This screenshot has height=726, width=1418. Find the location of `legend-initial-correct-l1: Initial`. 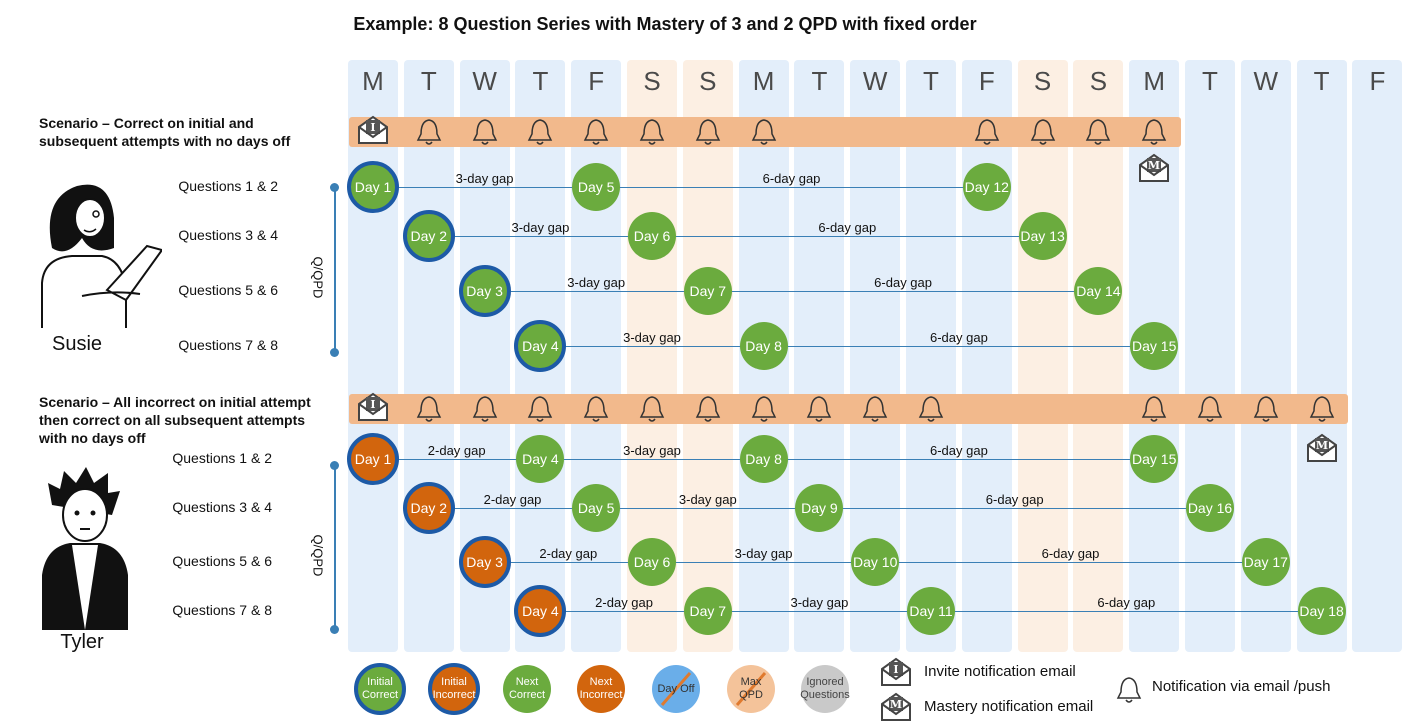

legend-initial-correct-l1: Initial is located at coordinates (380, 682).